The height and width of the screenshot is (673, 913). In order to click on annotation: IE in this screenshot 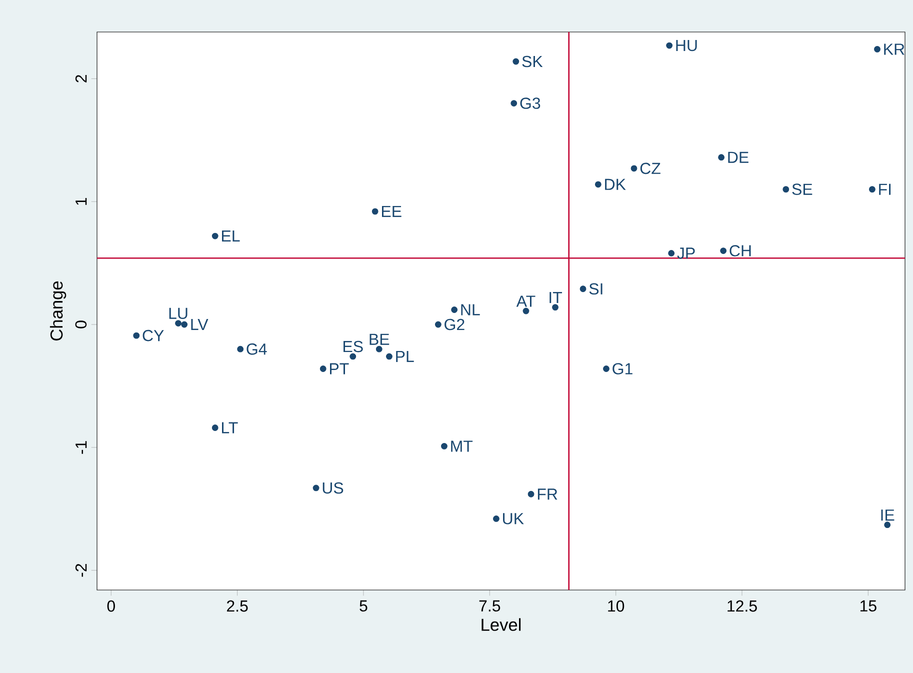, I will do `click(887, 515)`.